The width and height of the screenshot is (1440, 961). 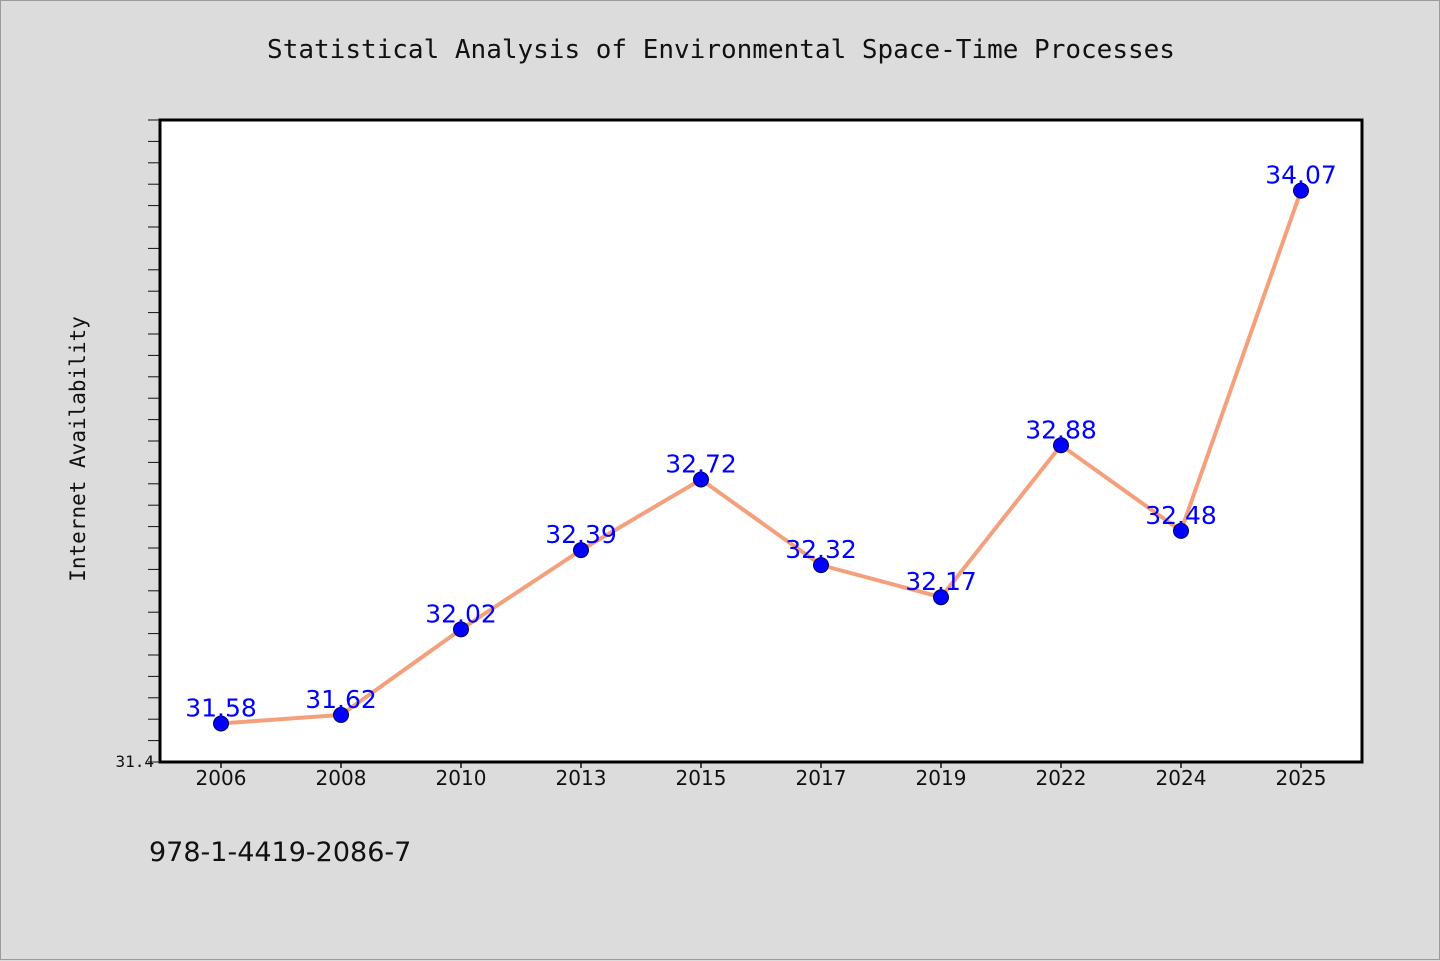 I want to click on x-tick-label: 2013, so click(x=581, y=778).